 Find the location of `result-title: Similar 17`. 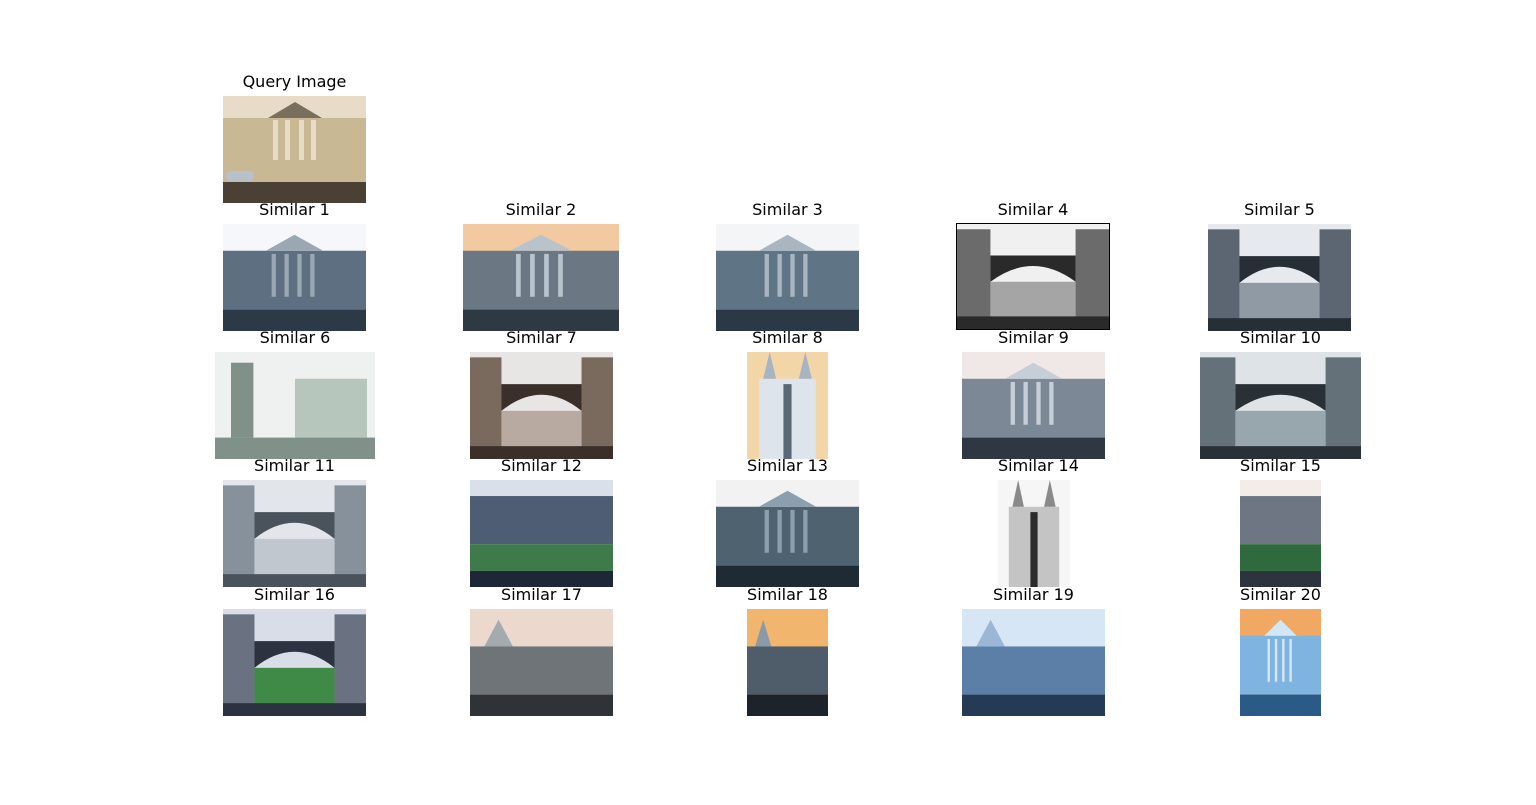

result-title: Similar 17 is located at coordinates (541, 594).